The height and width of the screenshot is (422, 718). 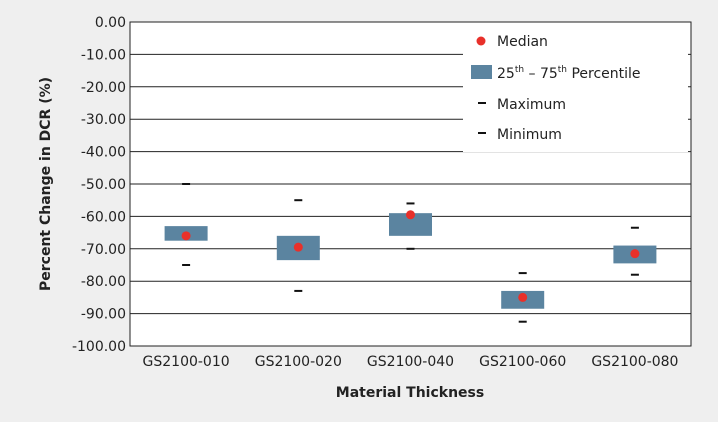 I want to click on y-tick-label: 0.00, so click(x=110, y=23).